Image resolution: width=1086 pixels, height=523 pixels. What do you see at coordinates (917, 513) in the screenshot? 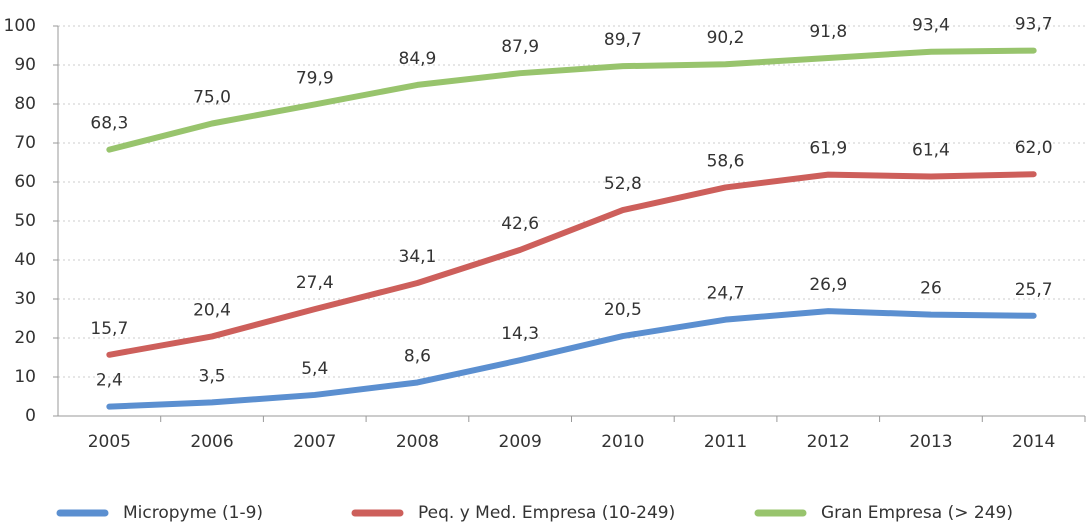
I see `legend-label: Gran Empresa (> 249)` at bounding box center [917, 513].